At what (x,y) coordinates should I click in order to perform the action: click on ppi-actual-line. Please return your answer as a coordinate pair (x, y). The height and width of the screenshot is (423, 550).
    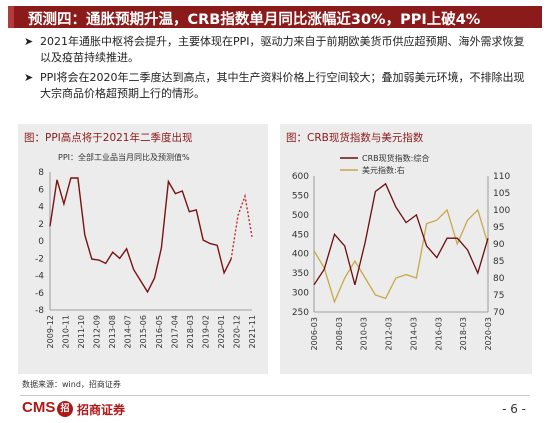
    Looking at the image, I should click on (140, 235).